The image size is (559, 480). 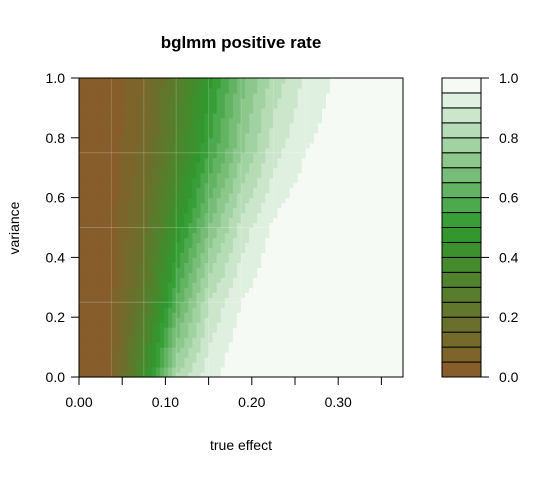 I want to click on legend-swatch, so click(x=461, y=205).